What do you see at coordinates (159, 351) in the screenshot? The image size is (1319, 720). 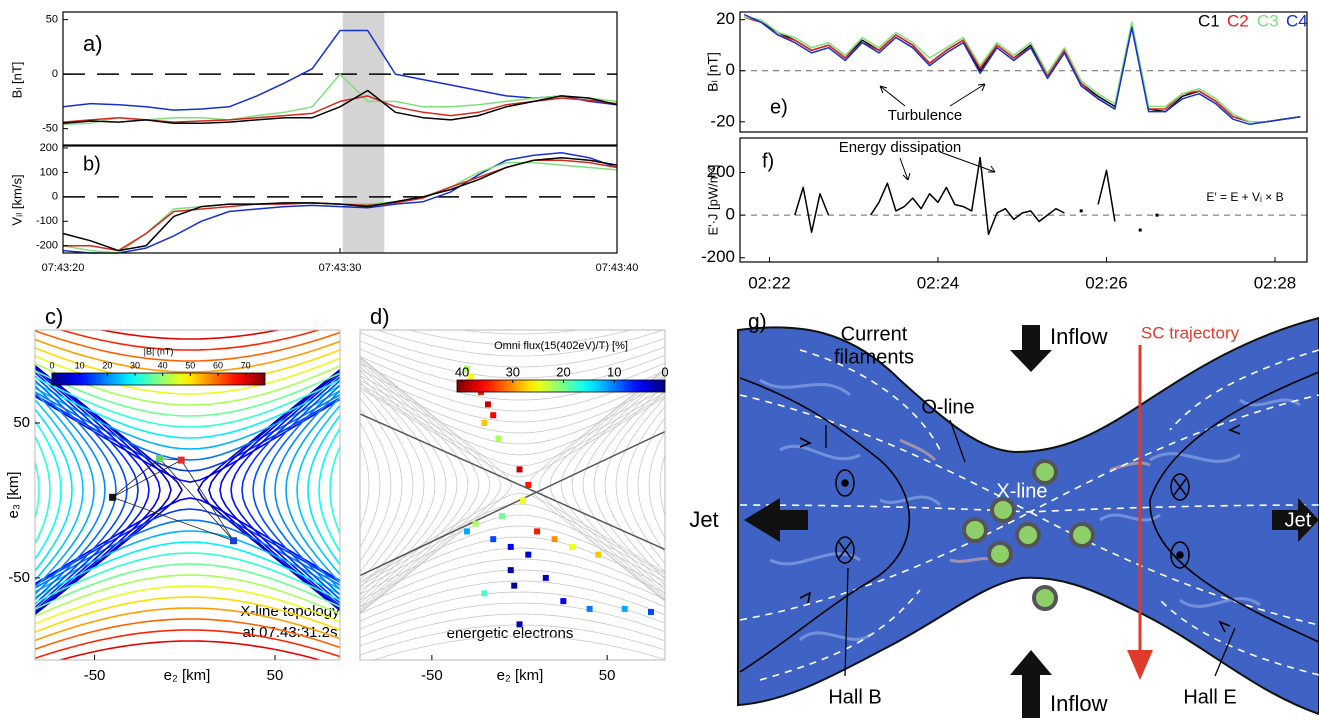 I see `colorbar-label: |B| (nT)` at bounding box center [159, 351].